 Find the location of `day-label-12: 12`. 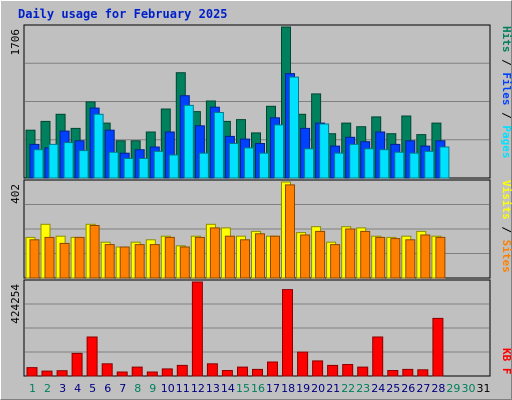

day-label-12: 12 is located at coordinates (198, 388).